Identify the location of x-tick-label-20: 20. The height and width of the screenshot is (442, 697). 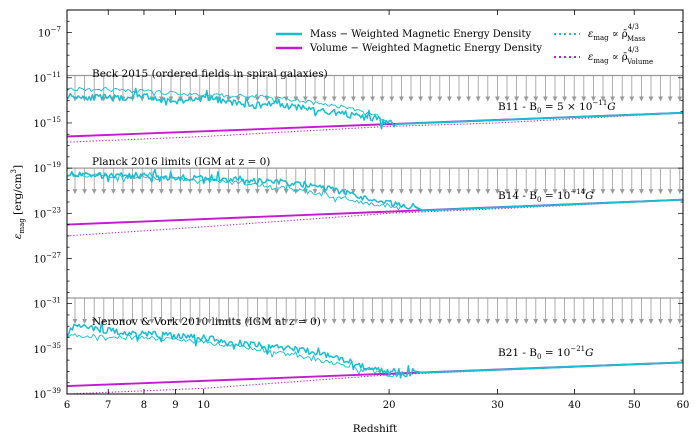
(389, 405).